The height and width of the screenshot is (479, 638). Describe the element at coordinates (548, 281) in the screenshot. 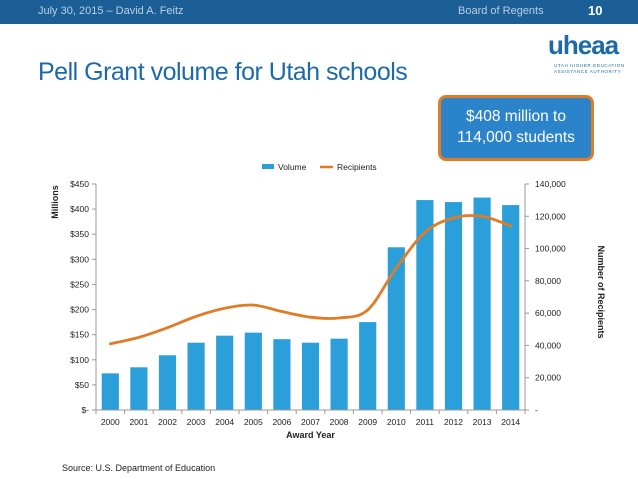

I see `right-tick-label: 80,000` at that location.